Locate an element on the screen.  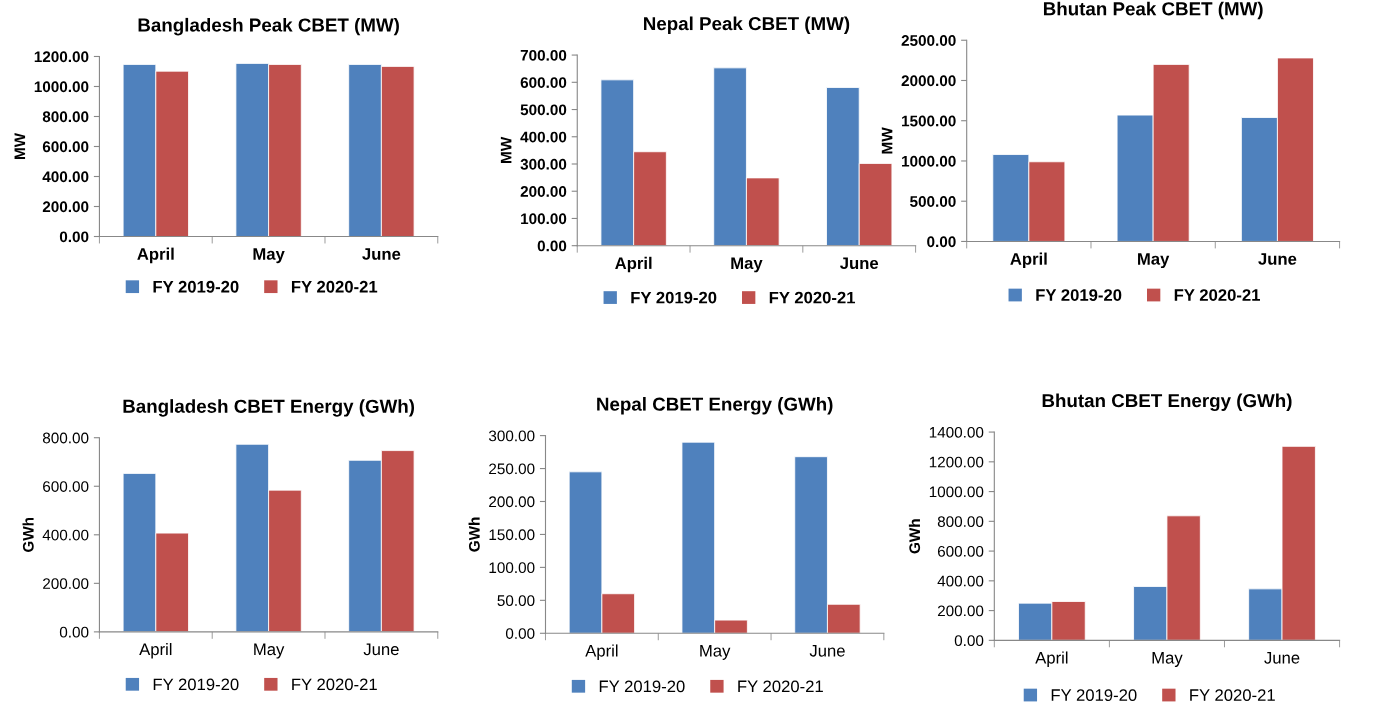
chart-title: Bhutan Peak CBET (MW) is located at coordinates (1153, 10).